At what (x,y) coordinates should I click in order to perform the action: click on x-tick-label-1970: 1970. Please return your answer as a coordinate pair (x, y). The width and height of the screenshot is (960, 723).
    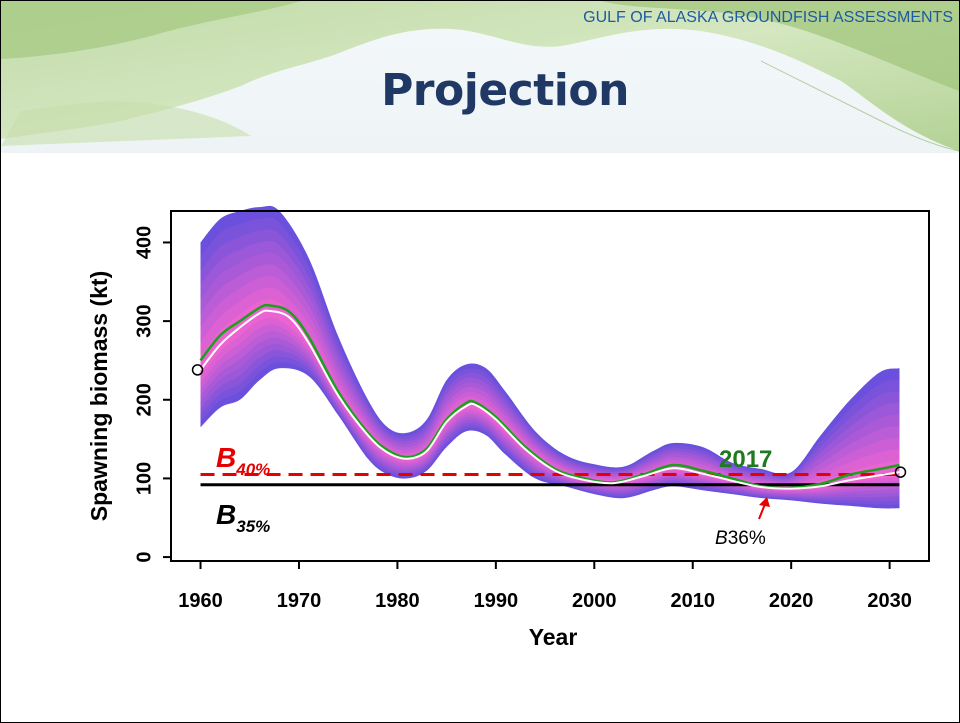
    Looking at the image, I should click on (299, 601).